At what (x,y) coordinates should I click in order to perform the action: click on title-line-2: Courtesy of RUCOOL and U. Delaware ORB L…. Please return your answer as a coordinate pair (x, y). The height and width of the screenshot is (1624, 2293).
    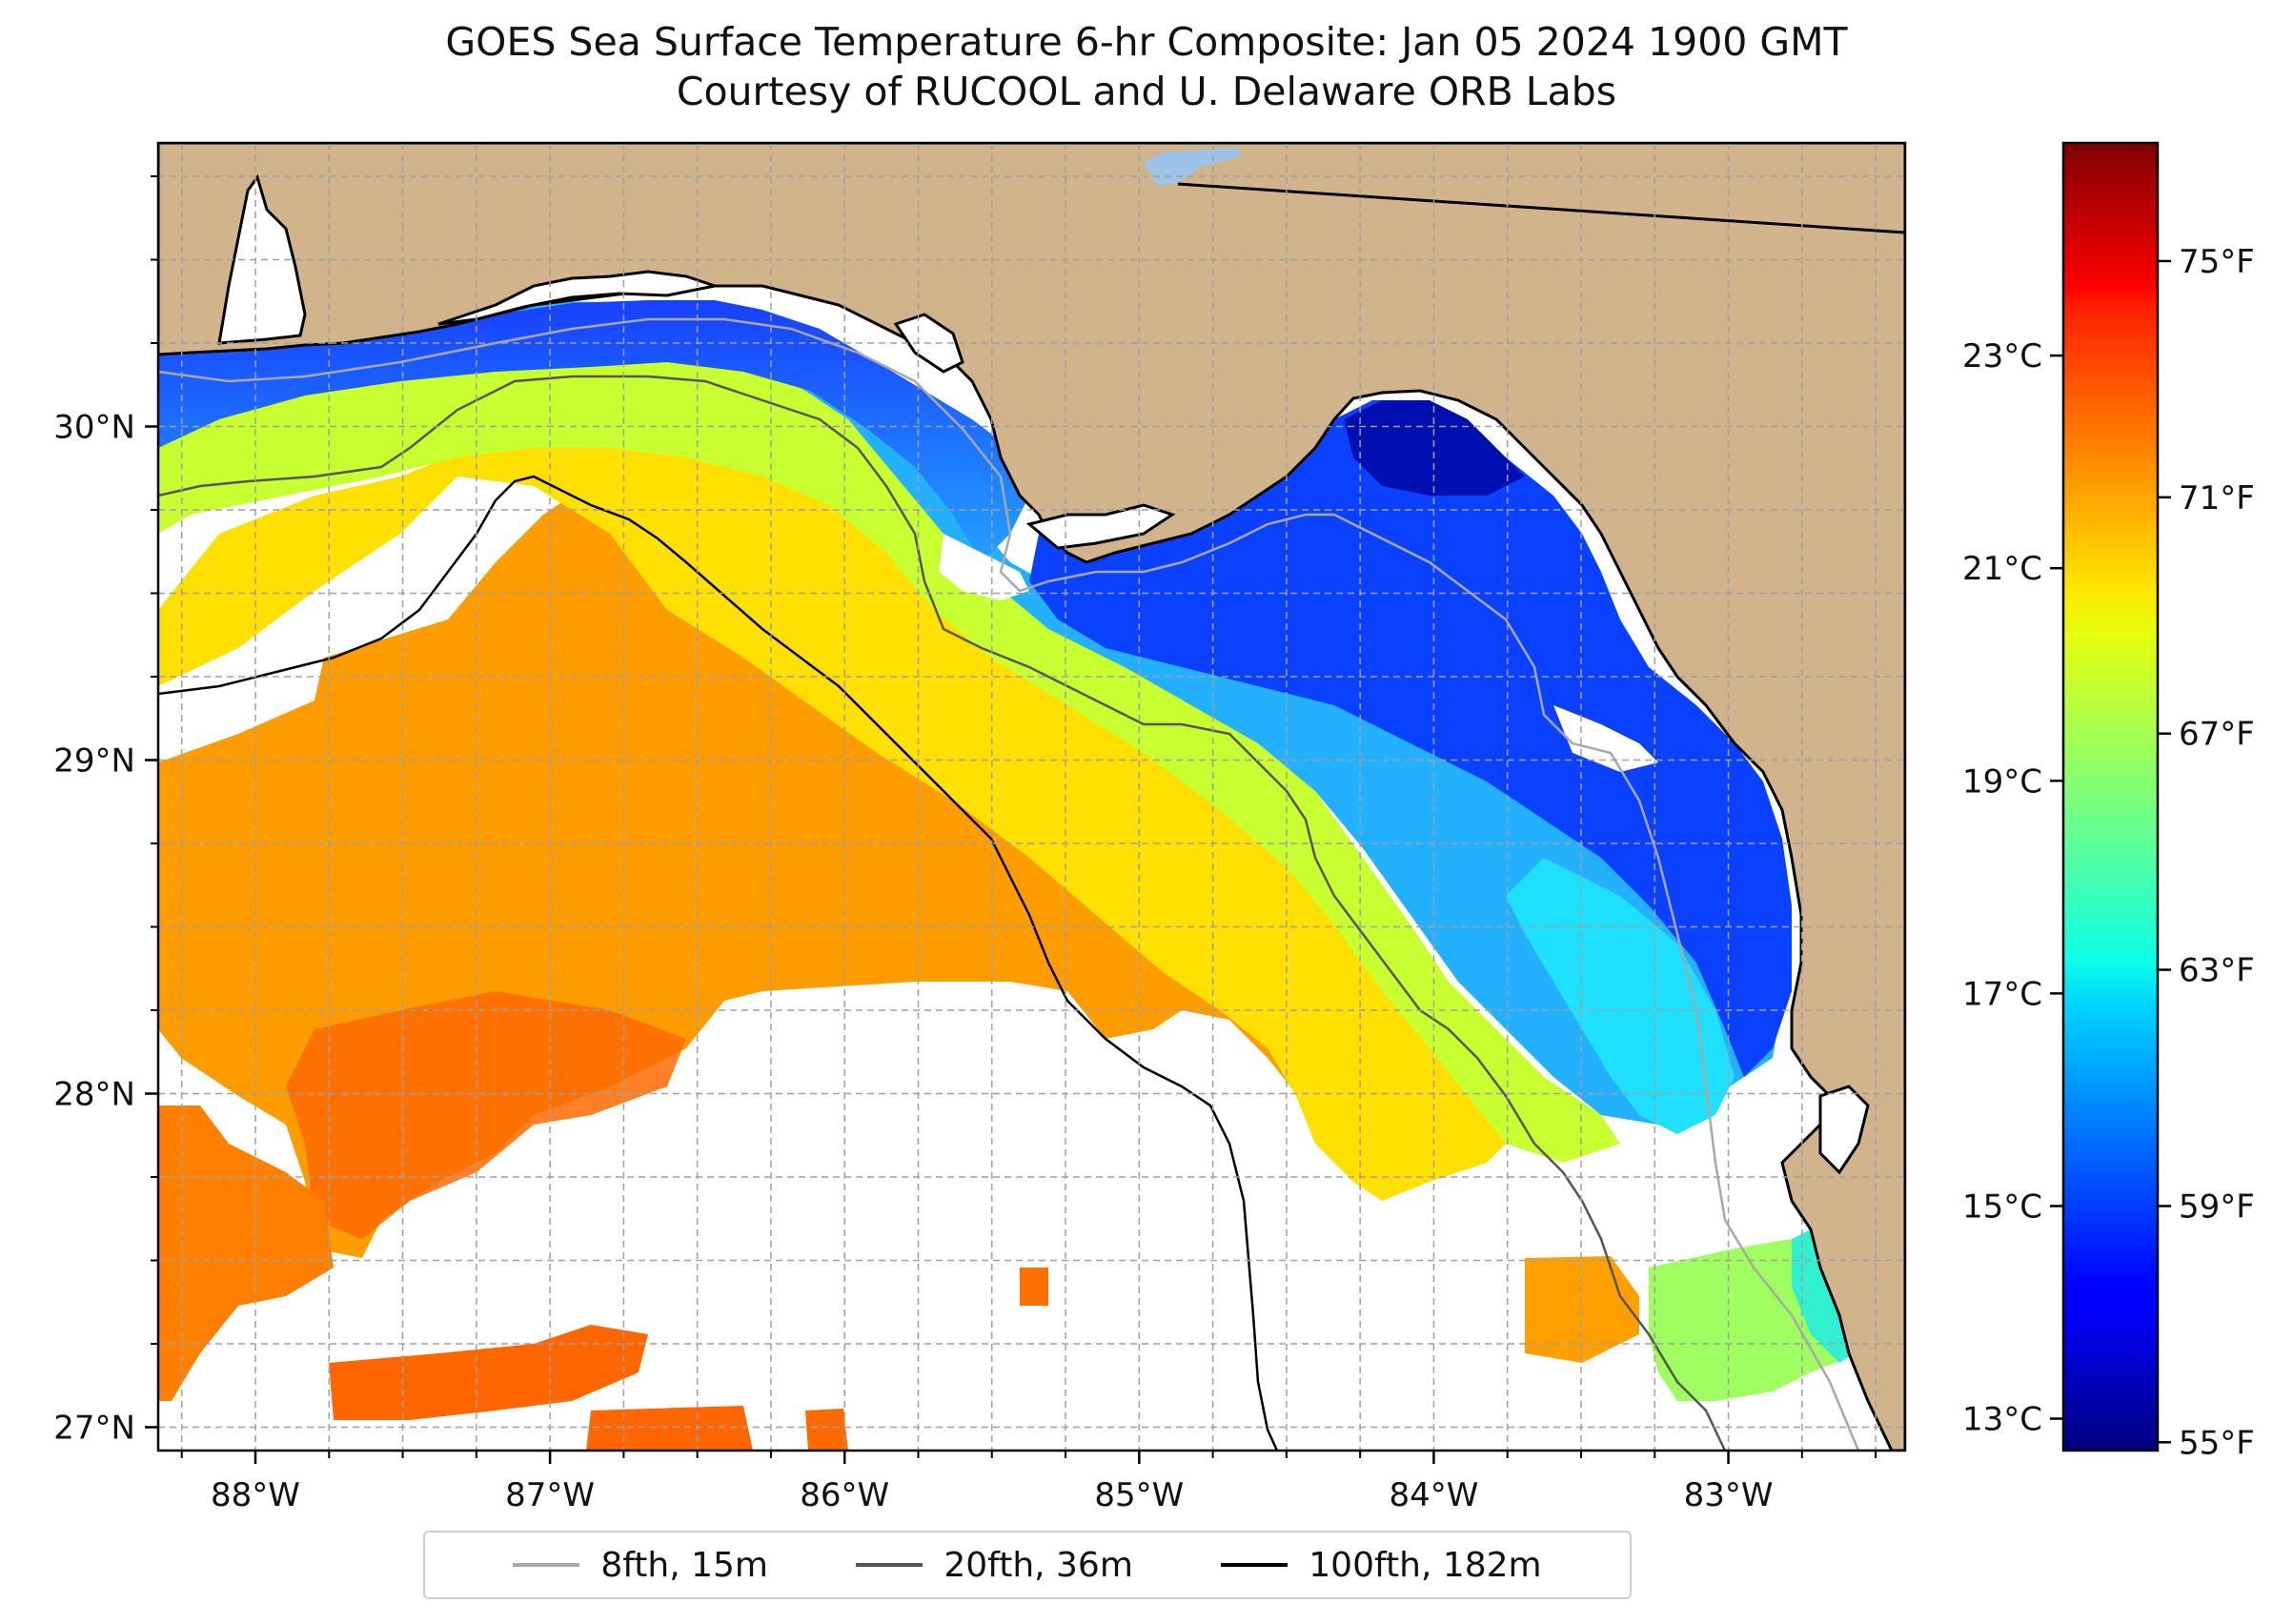
    Looking at the image, I should click on (1147, 91).